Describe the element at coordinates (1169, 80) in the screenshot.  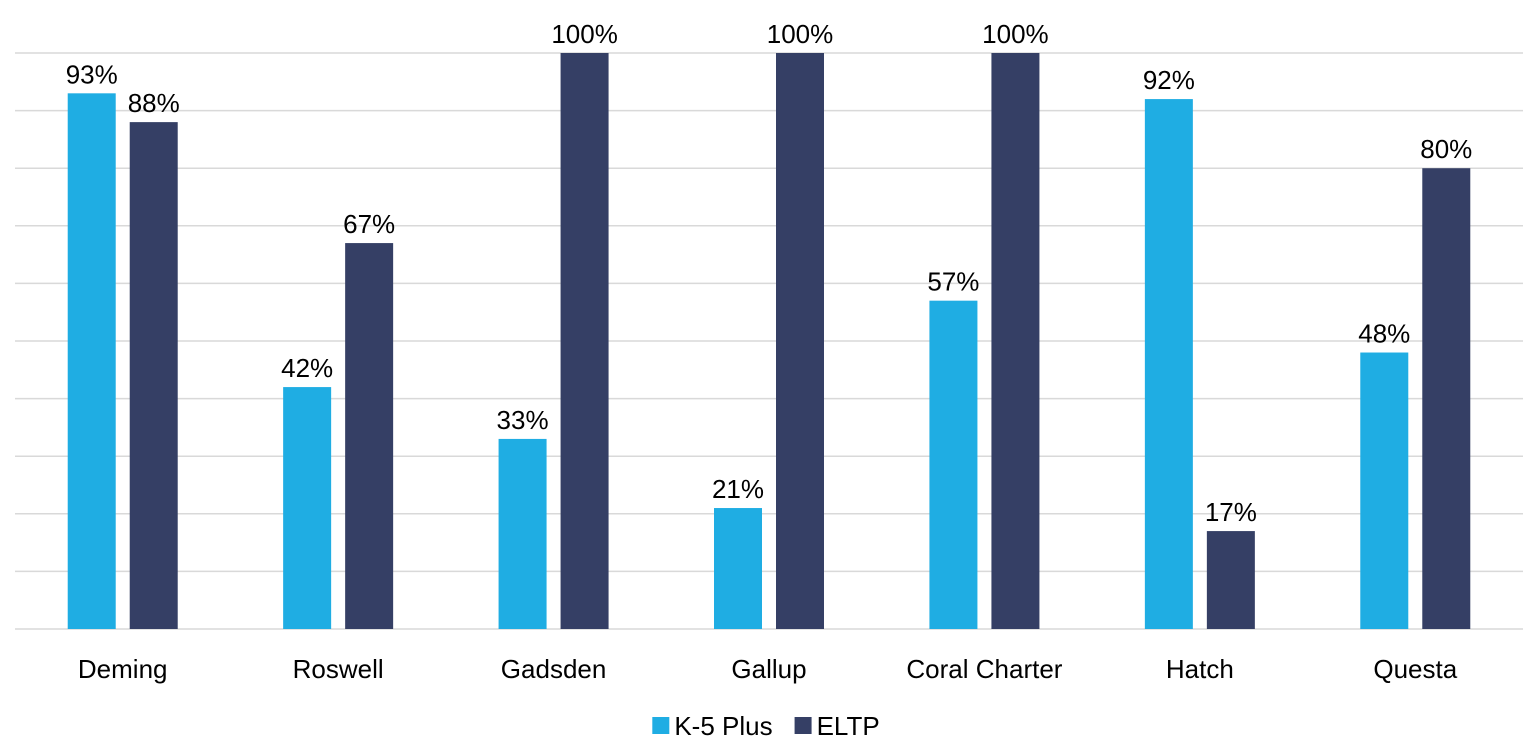
I see `data-label: 92%` at that location.